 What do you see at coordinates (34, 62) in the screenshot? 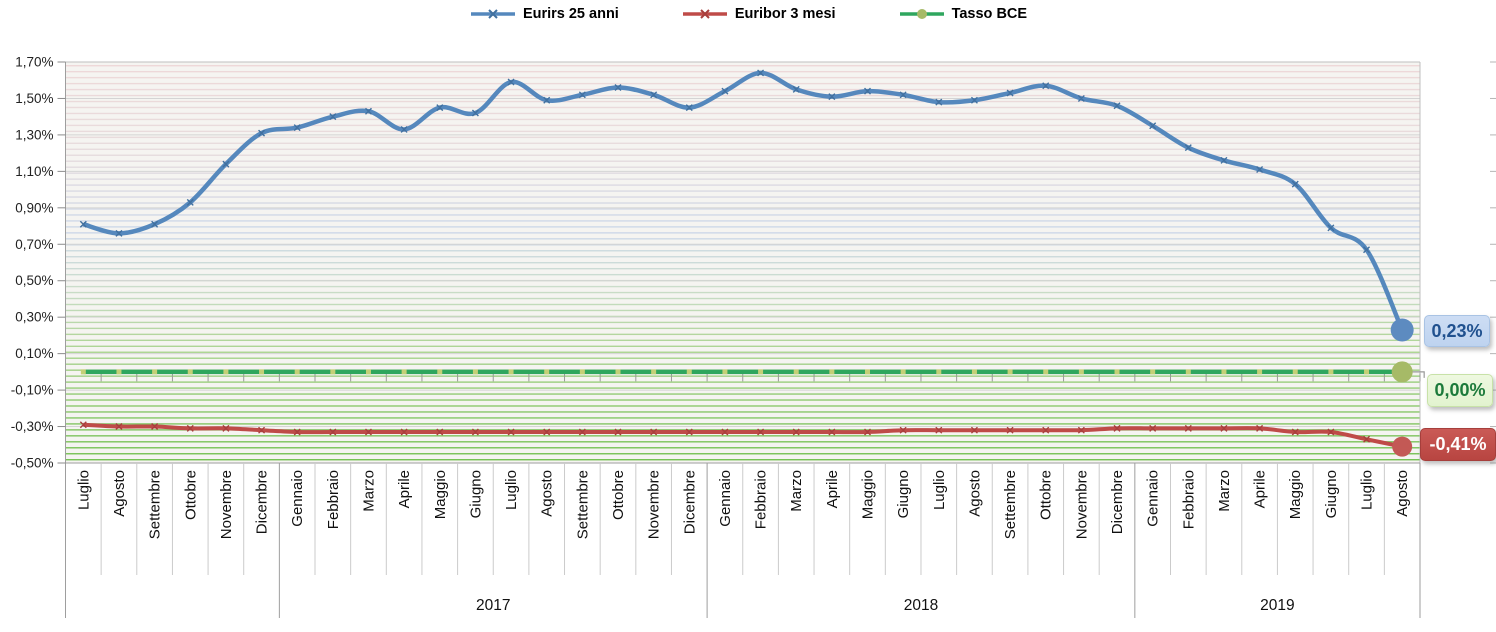
I see `y-axis-tick-label: 1,70%` at bounding box center [34, 62].